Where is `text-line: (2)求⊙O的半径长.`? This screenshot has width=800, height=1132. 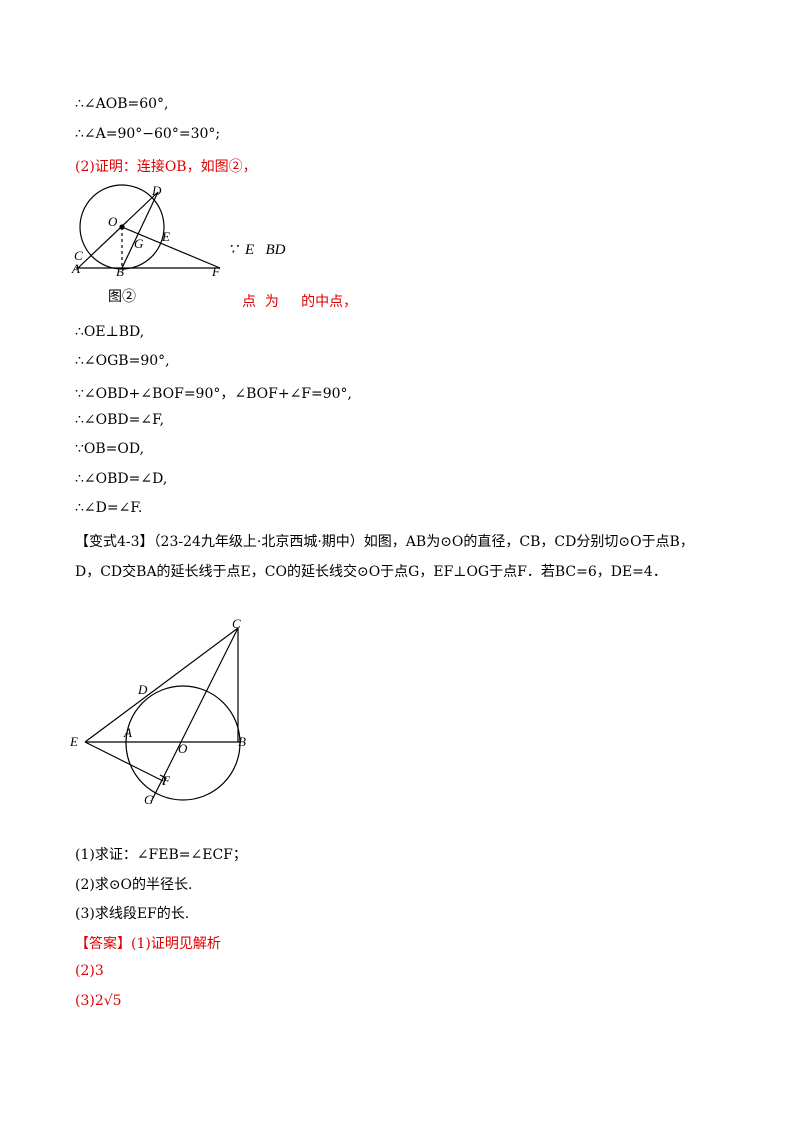 text-line: (2)求⊙O的半径长. is located at coordinates (134, 884).